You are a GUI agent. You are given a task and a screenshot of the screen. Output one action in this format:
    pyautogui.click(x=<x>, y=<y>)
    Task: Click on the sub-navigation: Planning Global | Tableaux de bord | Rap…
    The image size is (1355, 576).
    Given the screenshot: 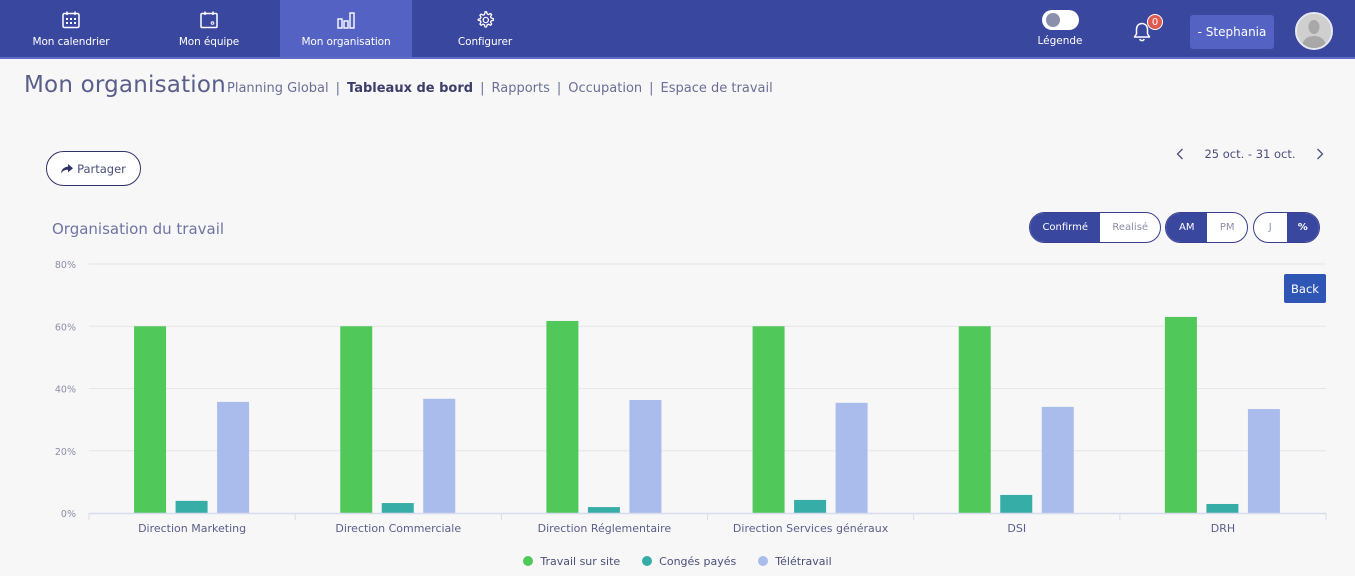 What is the action you would take?
    pyautogui.click(x=500, y=88)
    